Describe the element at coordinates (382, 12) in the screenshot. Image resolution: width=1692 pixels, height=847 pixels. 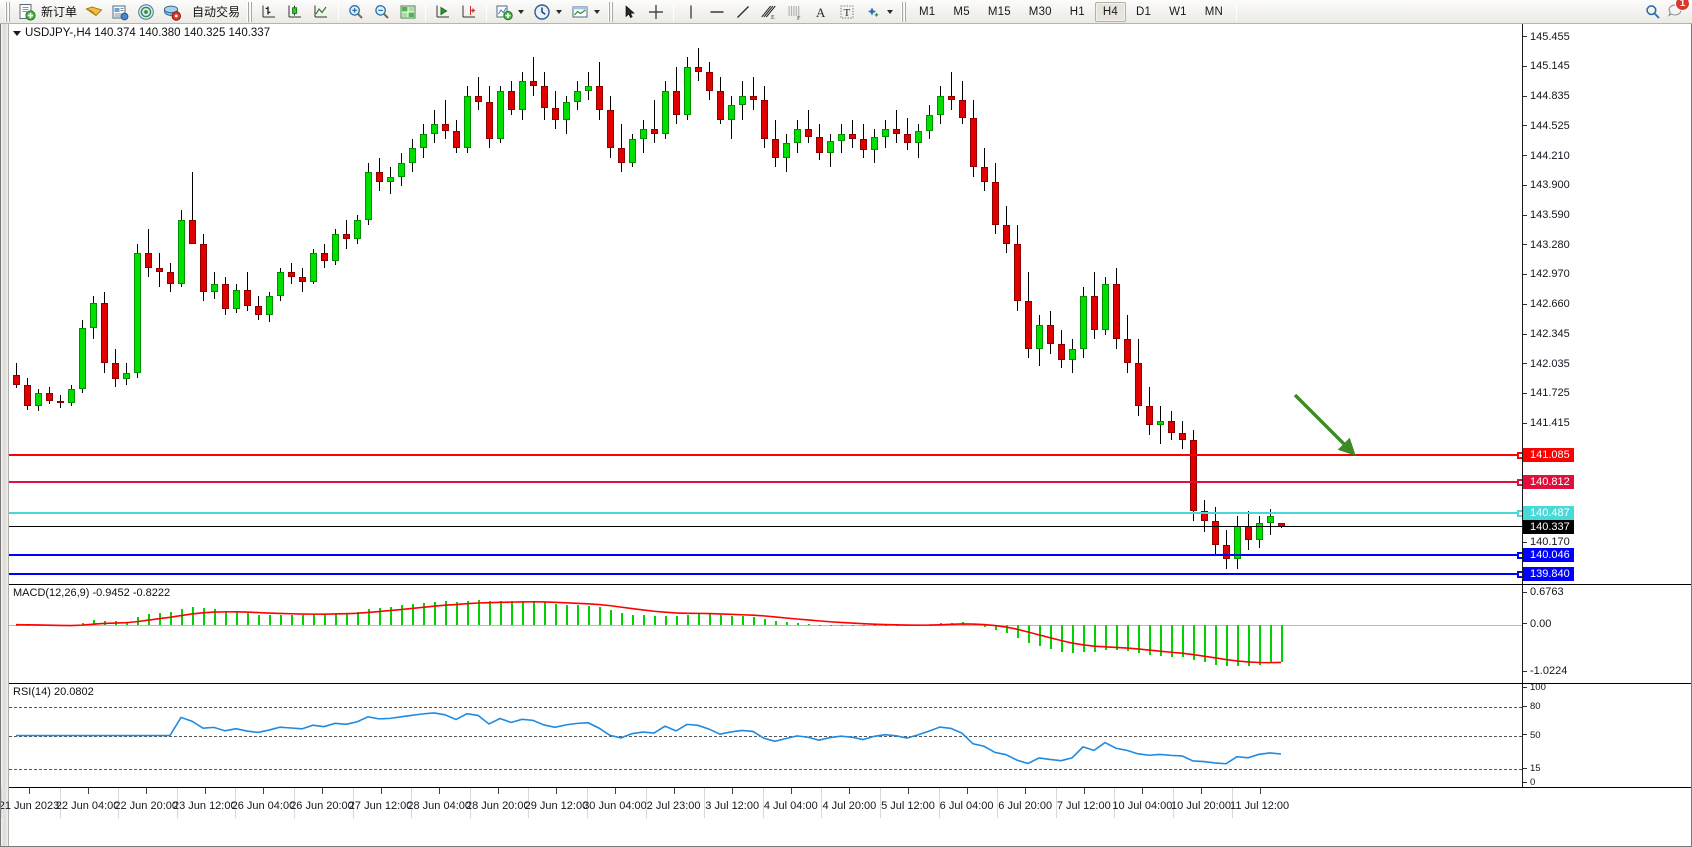
I see `zoom-out-button` at that location.